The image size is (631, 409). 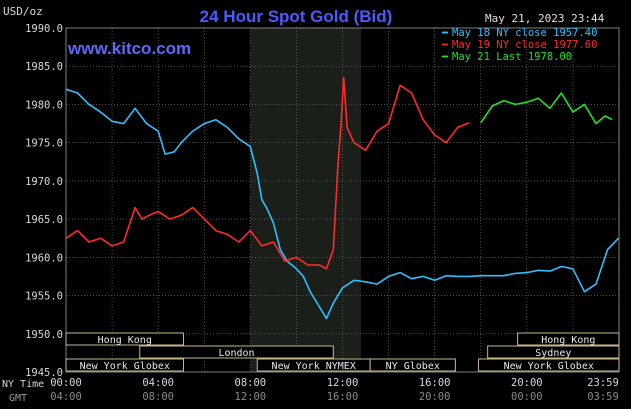 I want to click on market-session-label: Sydney, so click(x=553, y=353).